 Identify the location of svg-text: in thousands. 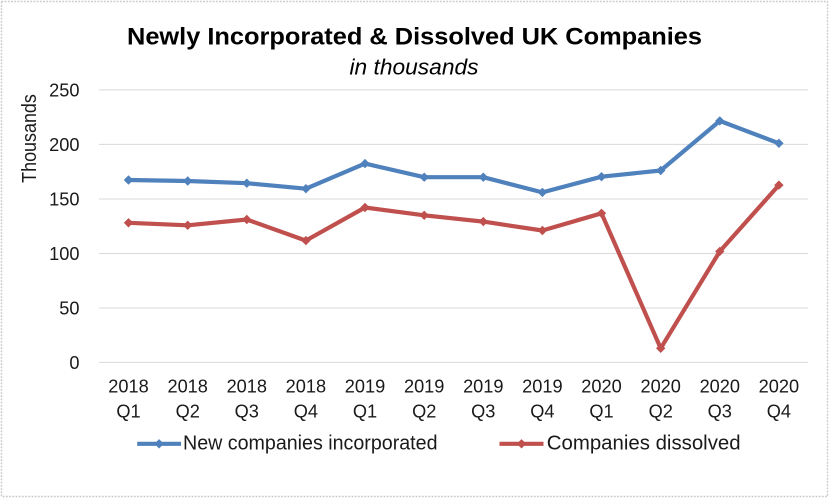
(414, 67).